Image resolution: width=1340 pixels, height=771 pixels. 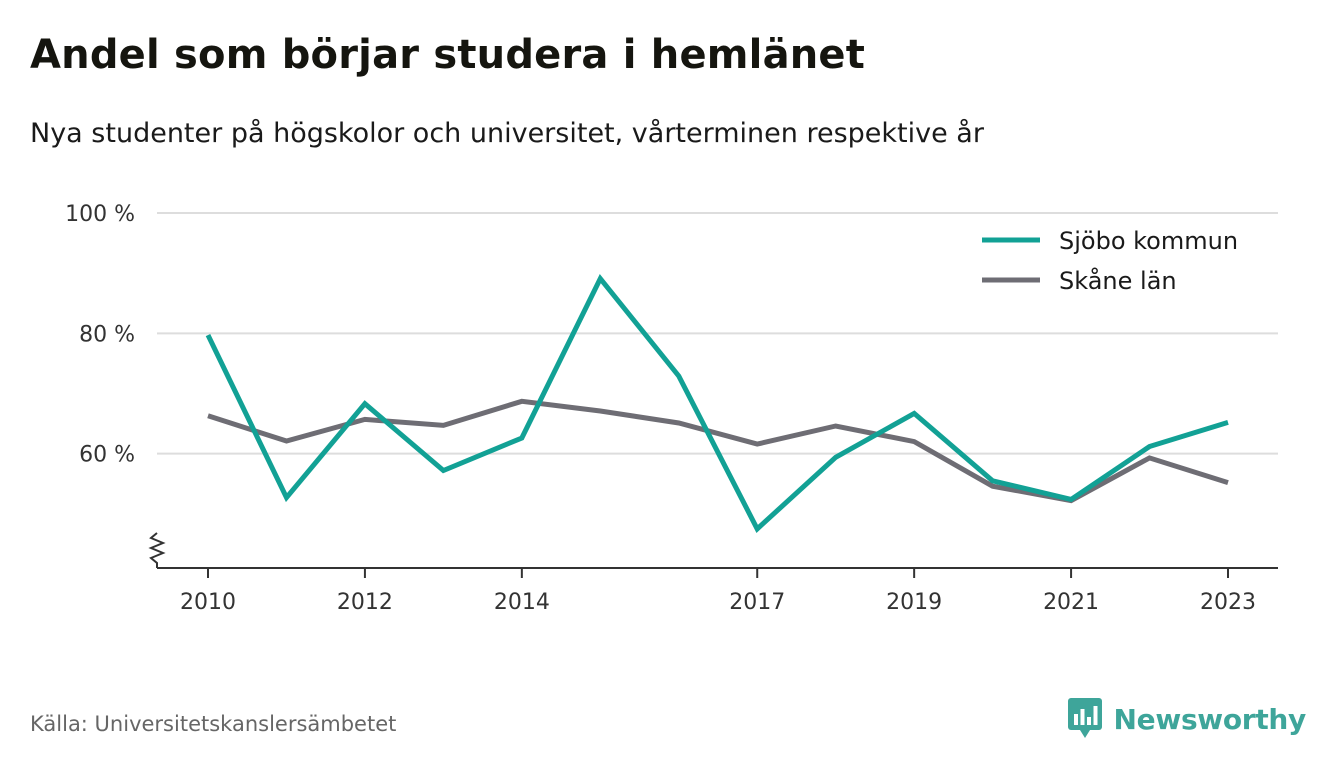 I want to click on y-tick-label: 60 %, so click(x=107, y=455).